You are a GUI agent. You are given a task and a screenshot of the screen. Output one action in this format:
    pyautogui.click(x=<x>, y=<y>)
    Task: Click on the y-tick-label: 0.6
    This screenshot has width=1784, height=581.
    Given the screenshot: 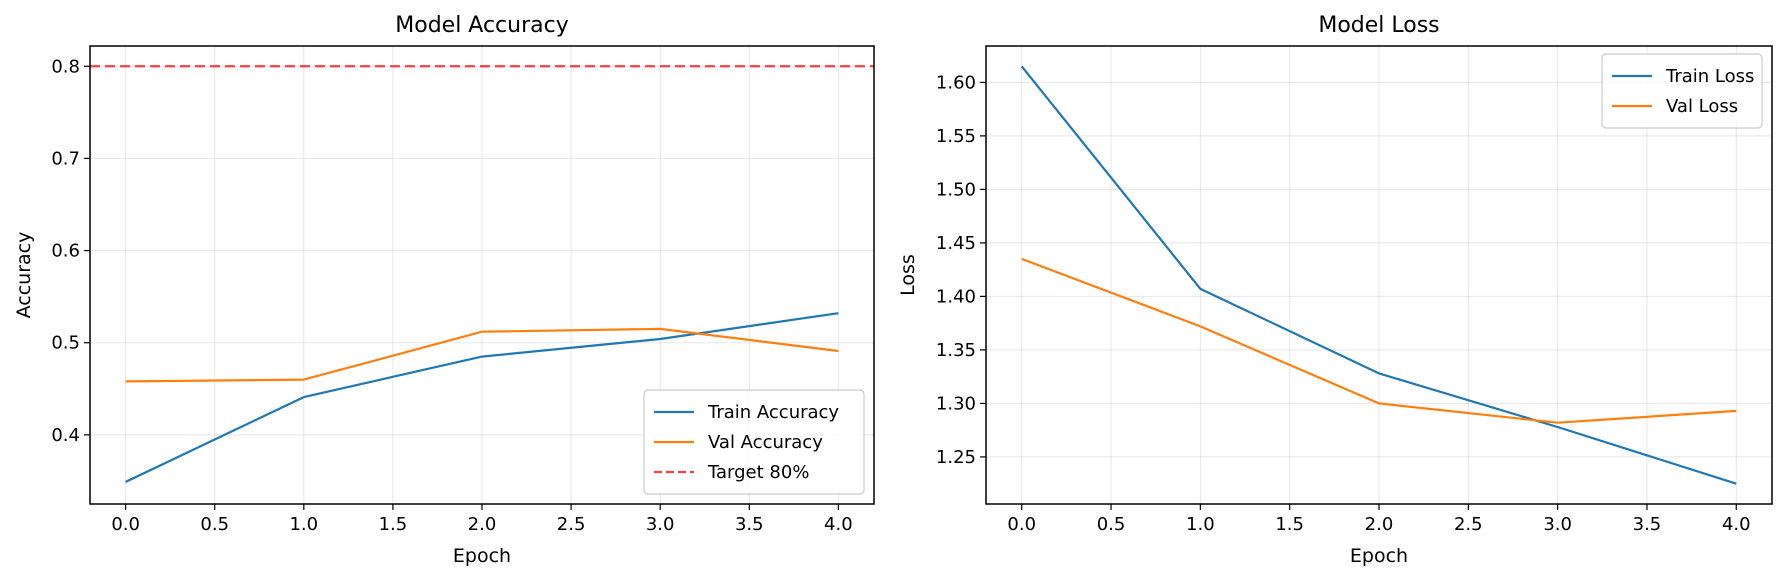 What is the action you would take?
    pyautogui.click(x=65, y=251)
    